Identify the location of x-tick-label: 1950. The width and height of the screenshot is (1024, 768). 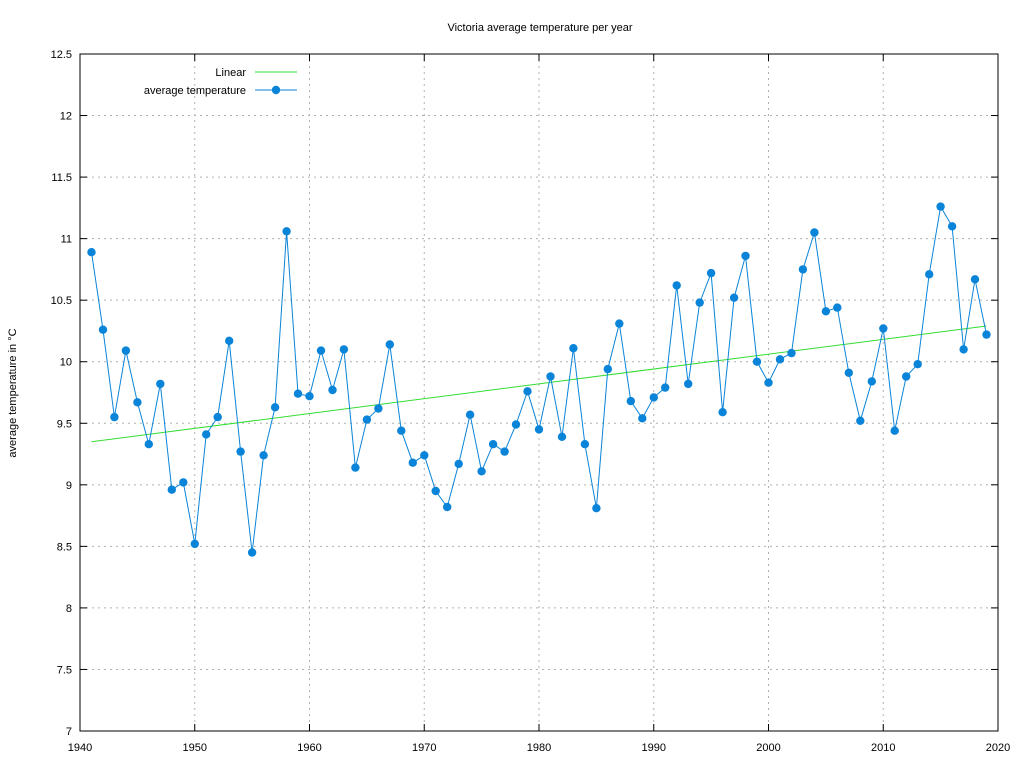
(195, 748).